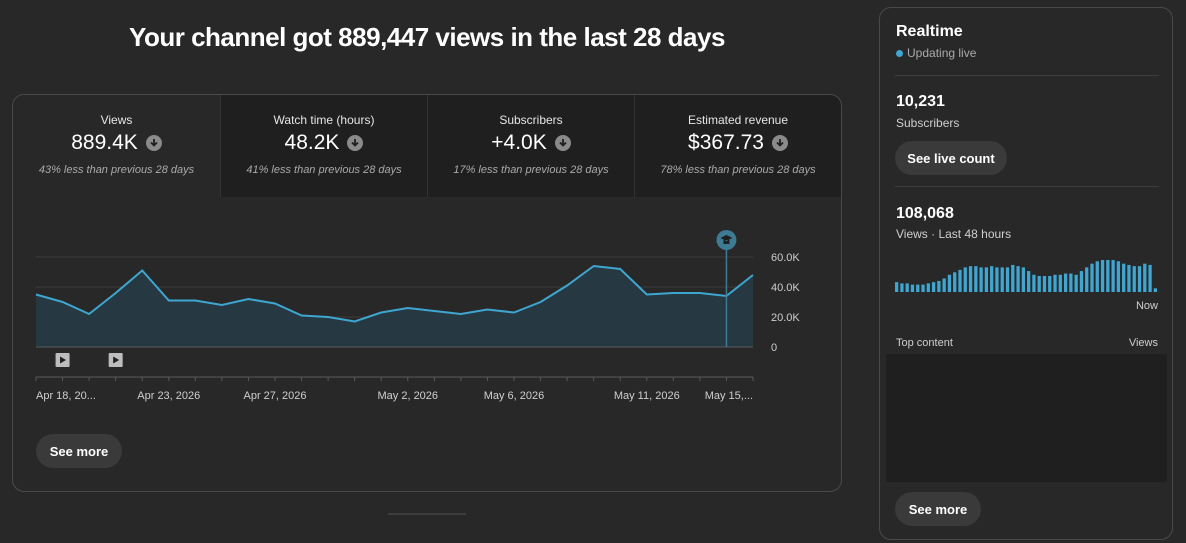 The height and width of the screenshot is (543, 1186). Describe the element at coordinates (938, 509) in the screenshot. I see `realtime-see-more-button: See more` at that location.